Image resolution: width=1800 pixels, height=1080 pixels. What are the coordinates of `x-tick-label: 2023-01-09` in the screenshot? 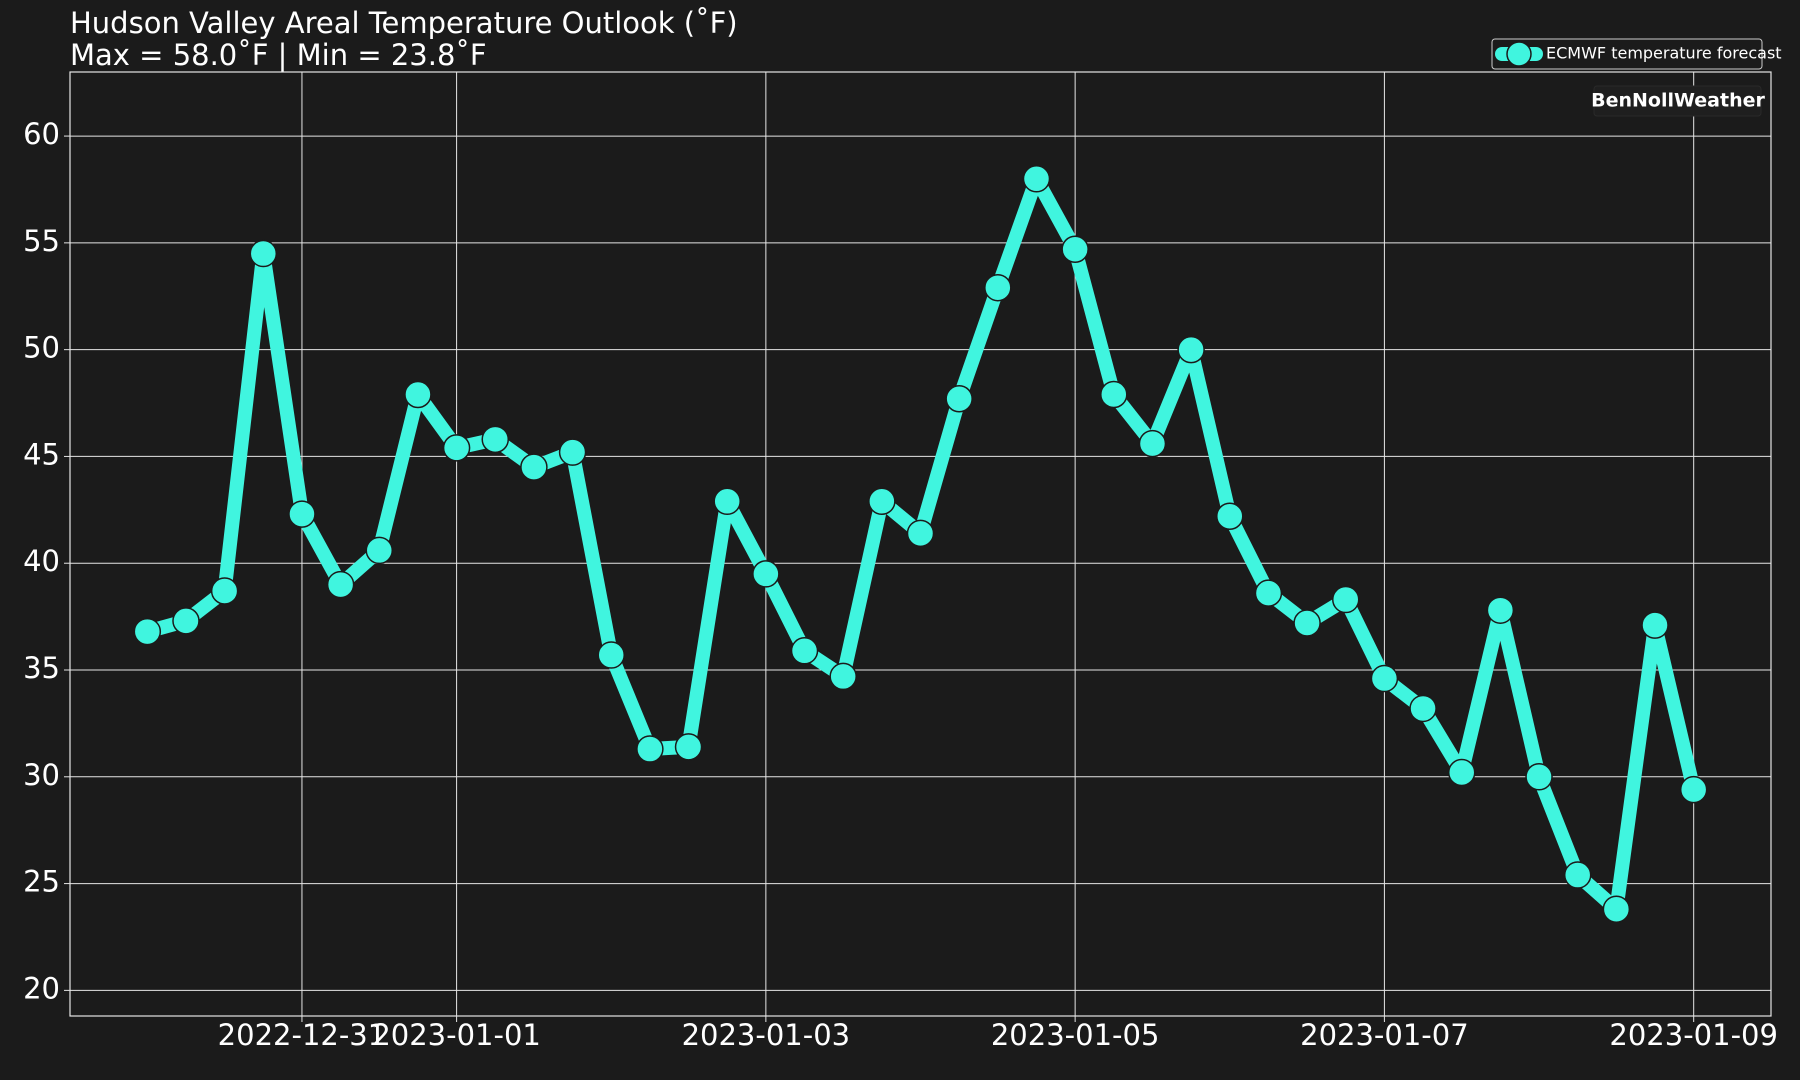 It's located at (1693, 1035).